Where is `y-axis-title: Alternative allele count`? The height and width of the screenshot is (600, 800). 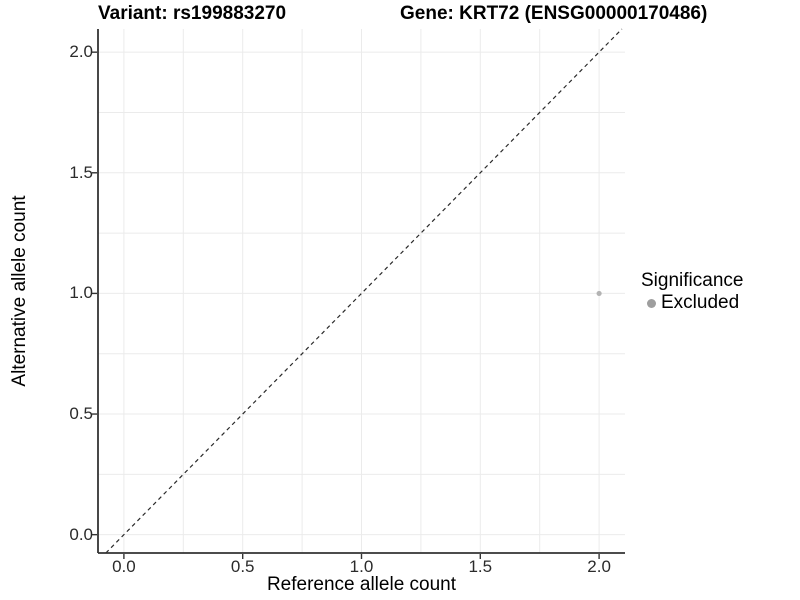
y-axis-title: Alternative allele count is located at coordinates (19, 291).